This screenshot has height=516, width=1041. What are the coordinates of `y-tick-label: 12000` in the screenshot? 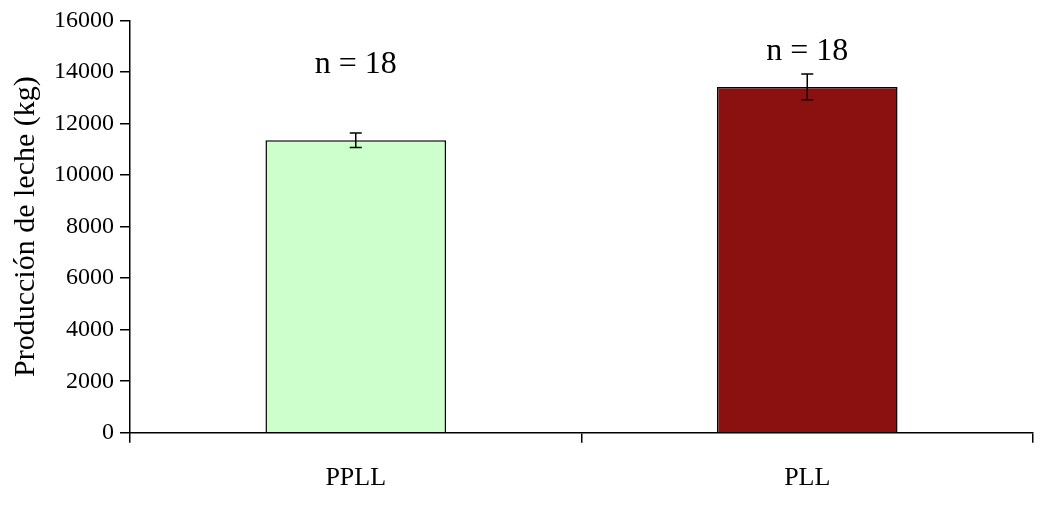 It's located at (84, 121).